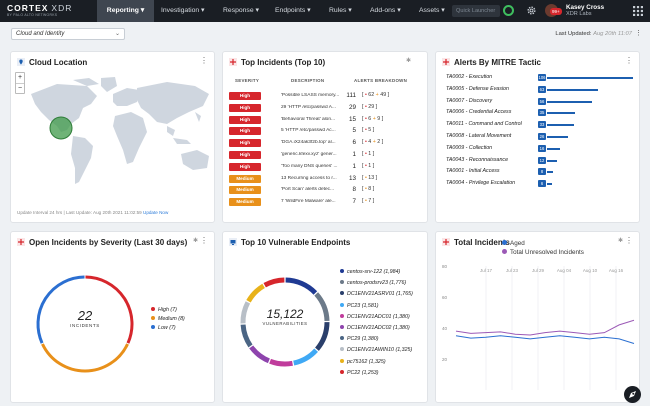  I want to click on dashboard-menu-icon: ⋮, so click(638, 33).